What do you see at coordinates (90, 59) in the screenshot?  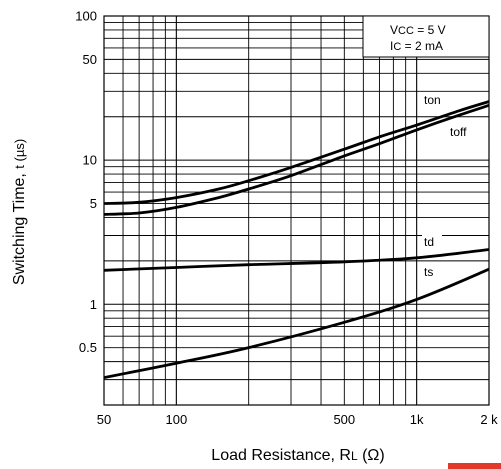 I see `y-tick-label: 50` at bounding box center [90, 59].